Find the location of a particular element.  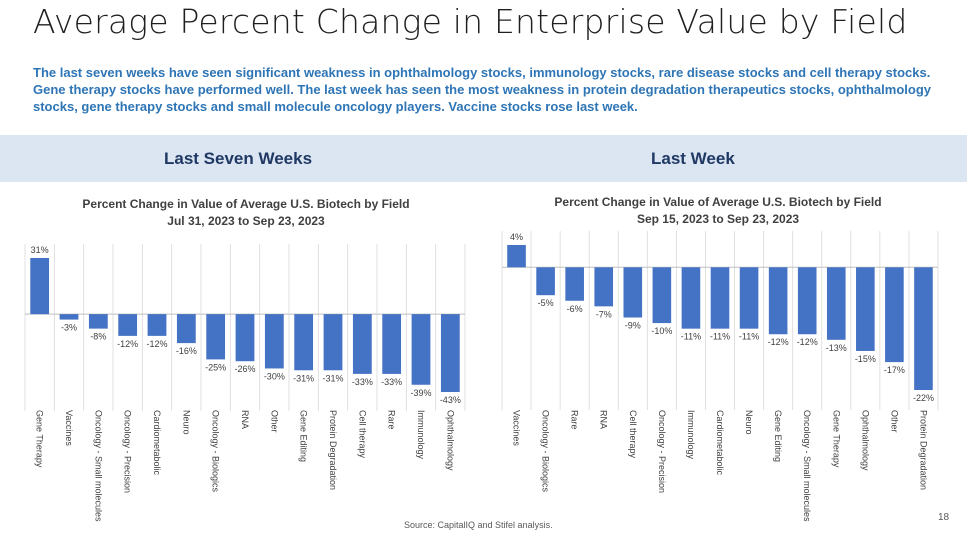

category-label: Protein Degradation is located at coordinates (333, 450).